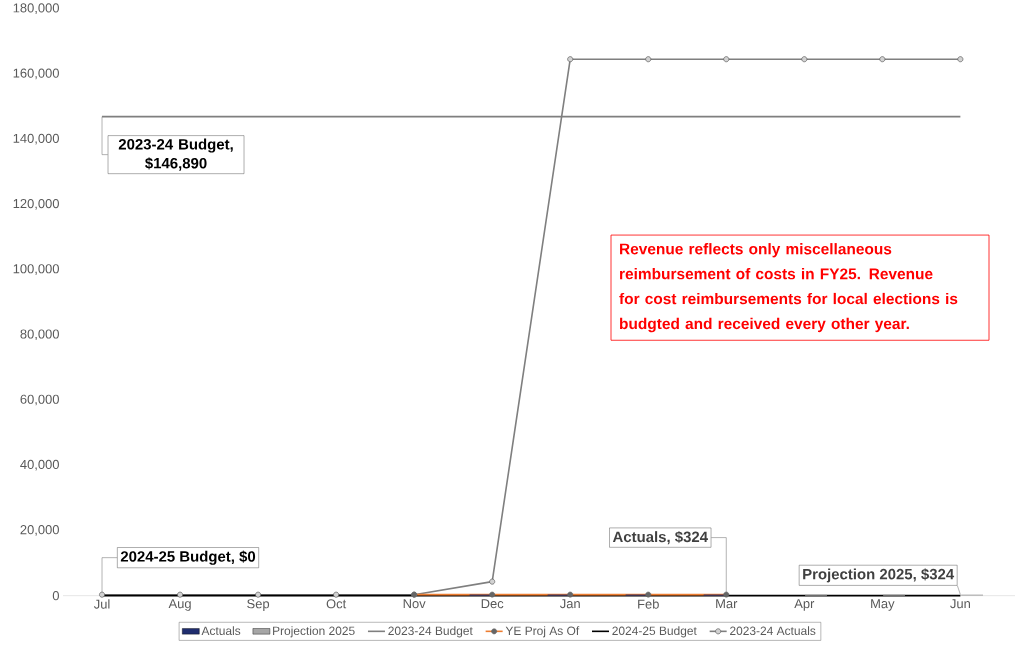 Image resolution: width=1035 pixels, height=654 pixels. What do you see at coordinates (883, 605) in the screenshot?
I see `x-tick-label: May` at bounding box center [883, 605].